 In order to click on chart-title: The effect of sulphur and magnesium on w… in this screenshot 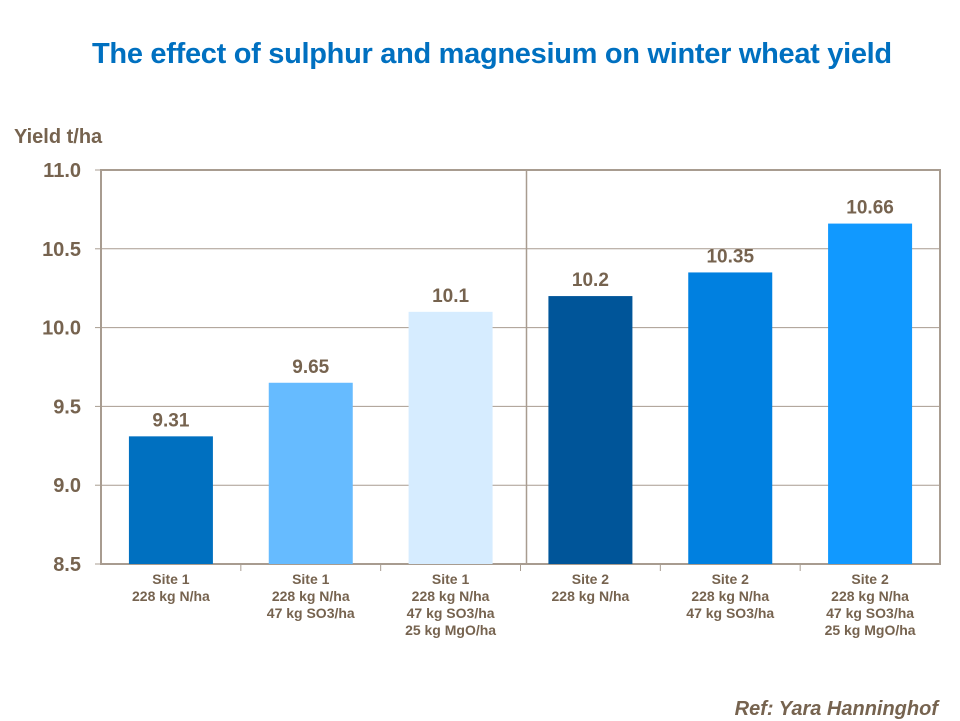, I will do `click(492, 54)`.